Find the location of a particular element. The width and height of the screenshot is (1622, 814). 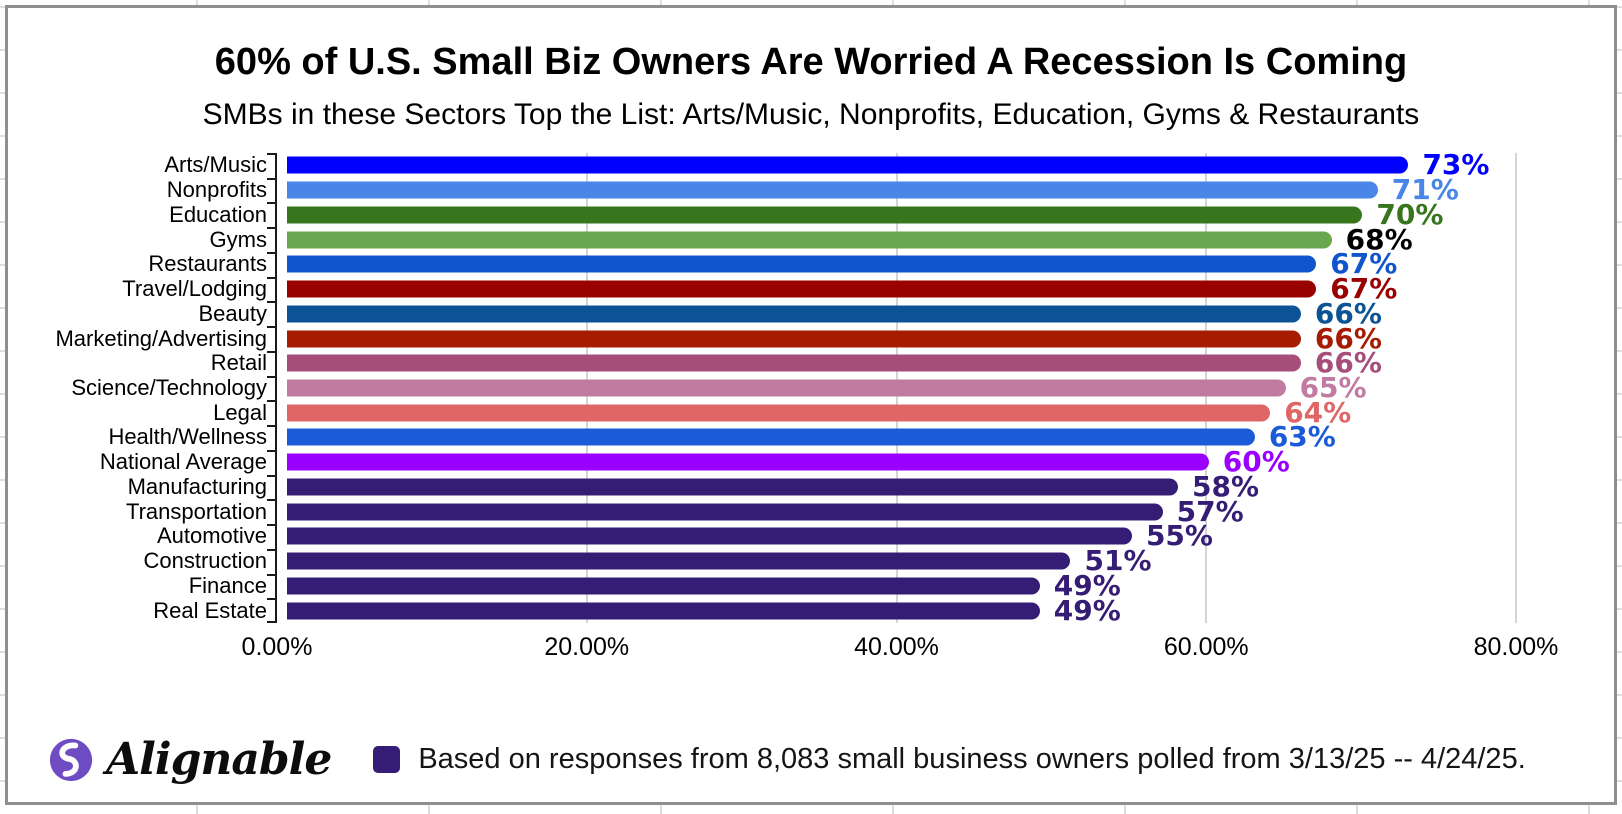

bar-row: Nonprofits 71% is located at coordinates (811, 190).